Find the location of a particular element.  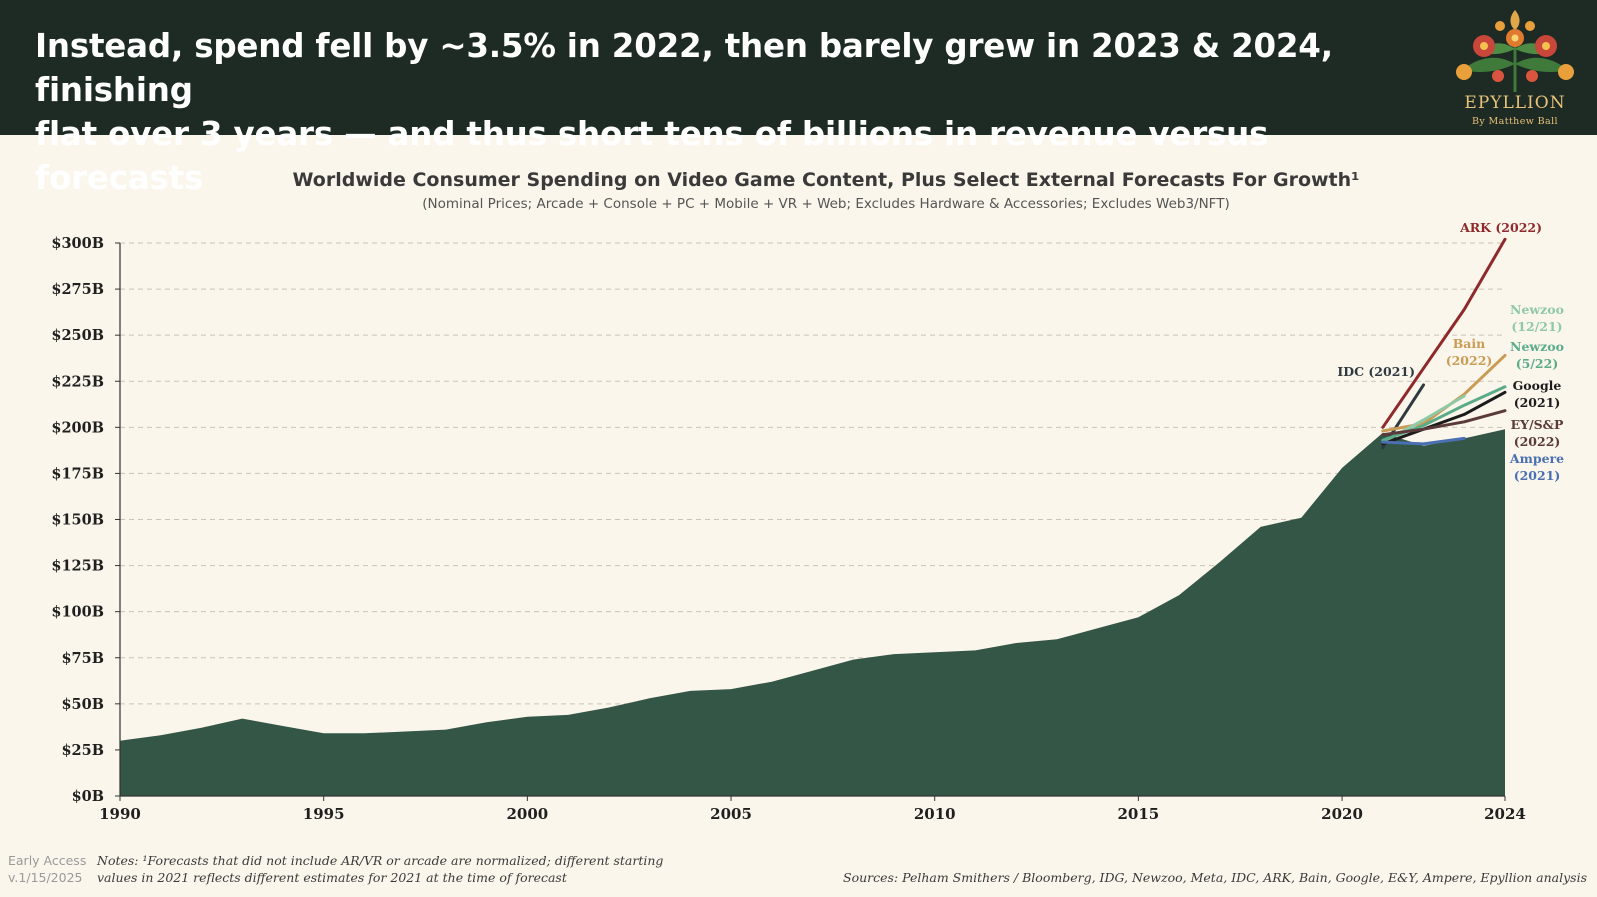

y-tick-label: $0B is located at coordinates (88, 796).